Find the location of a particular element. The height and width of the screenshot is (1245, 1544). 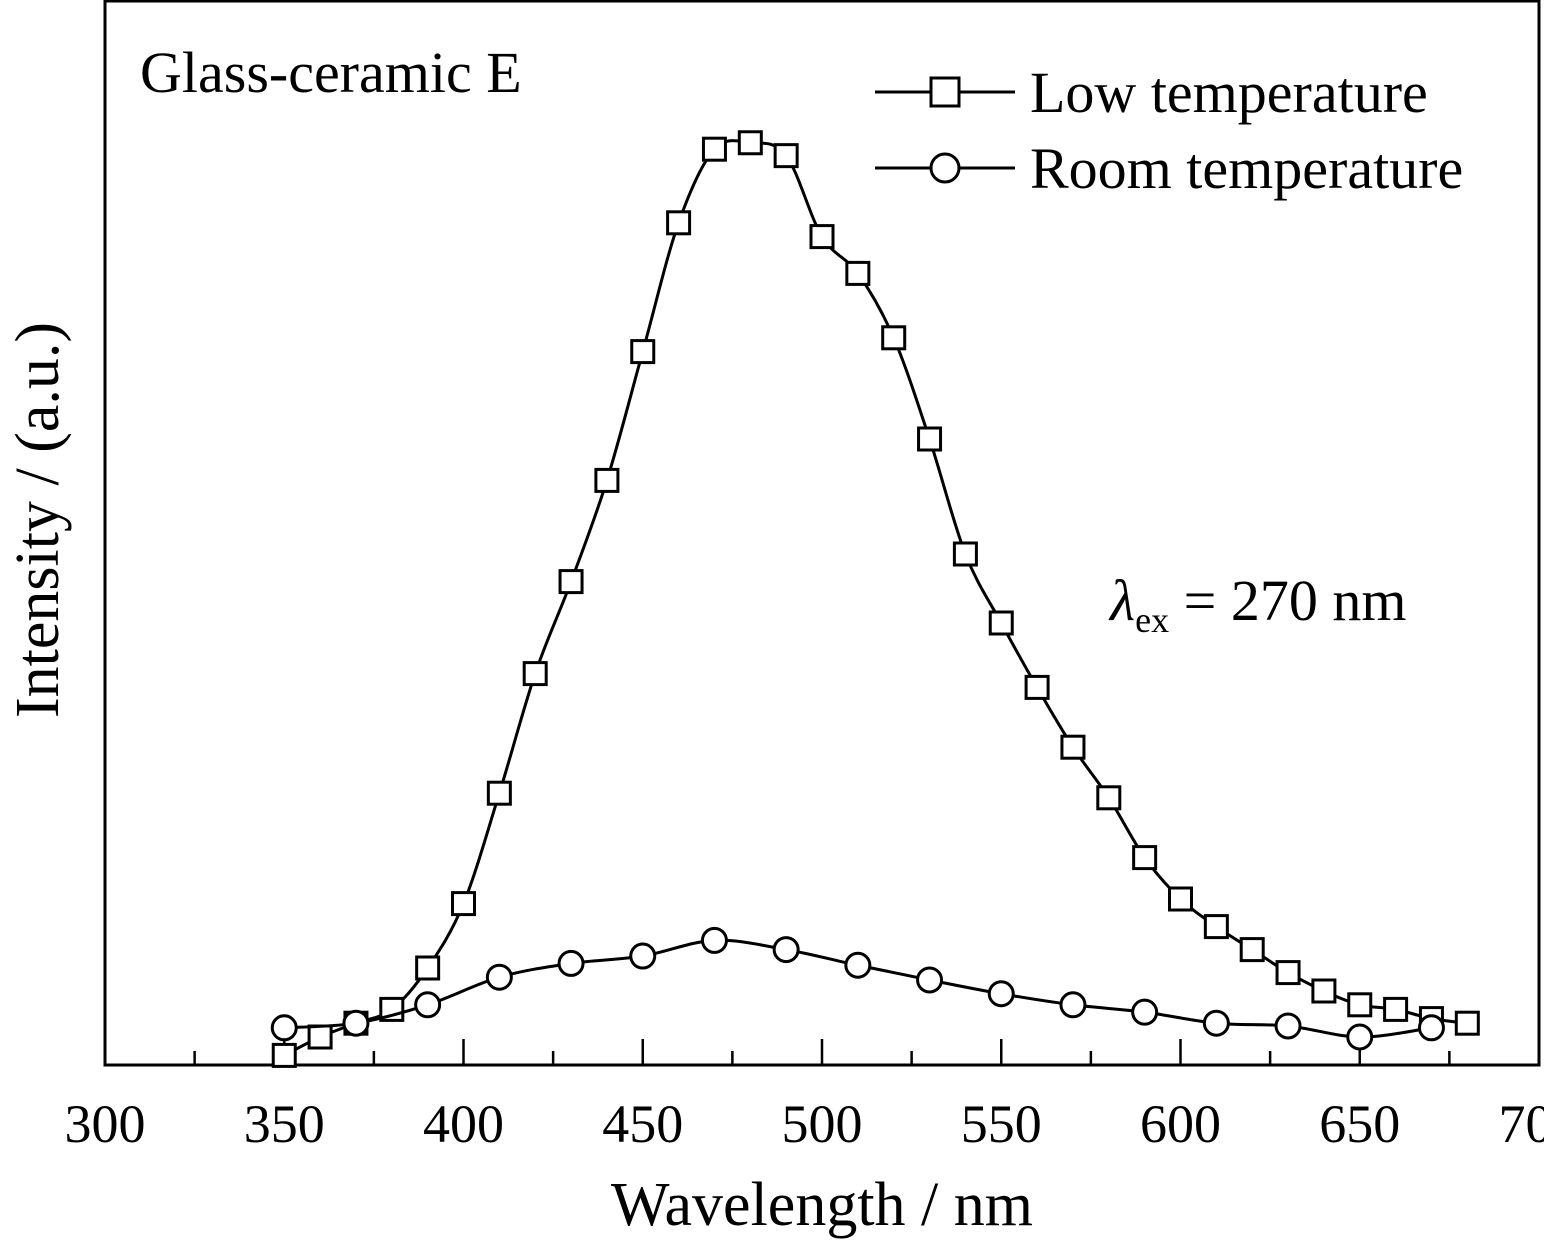

x-tick-label: 650 is located at coordinates (1359, 1124).